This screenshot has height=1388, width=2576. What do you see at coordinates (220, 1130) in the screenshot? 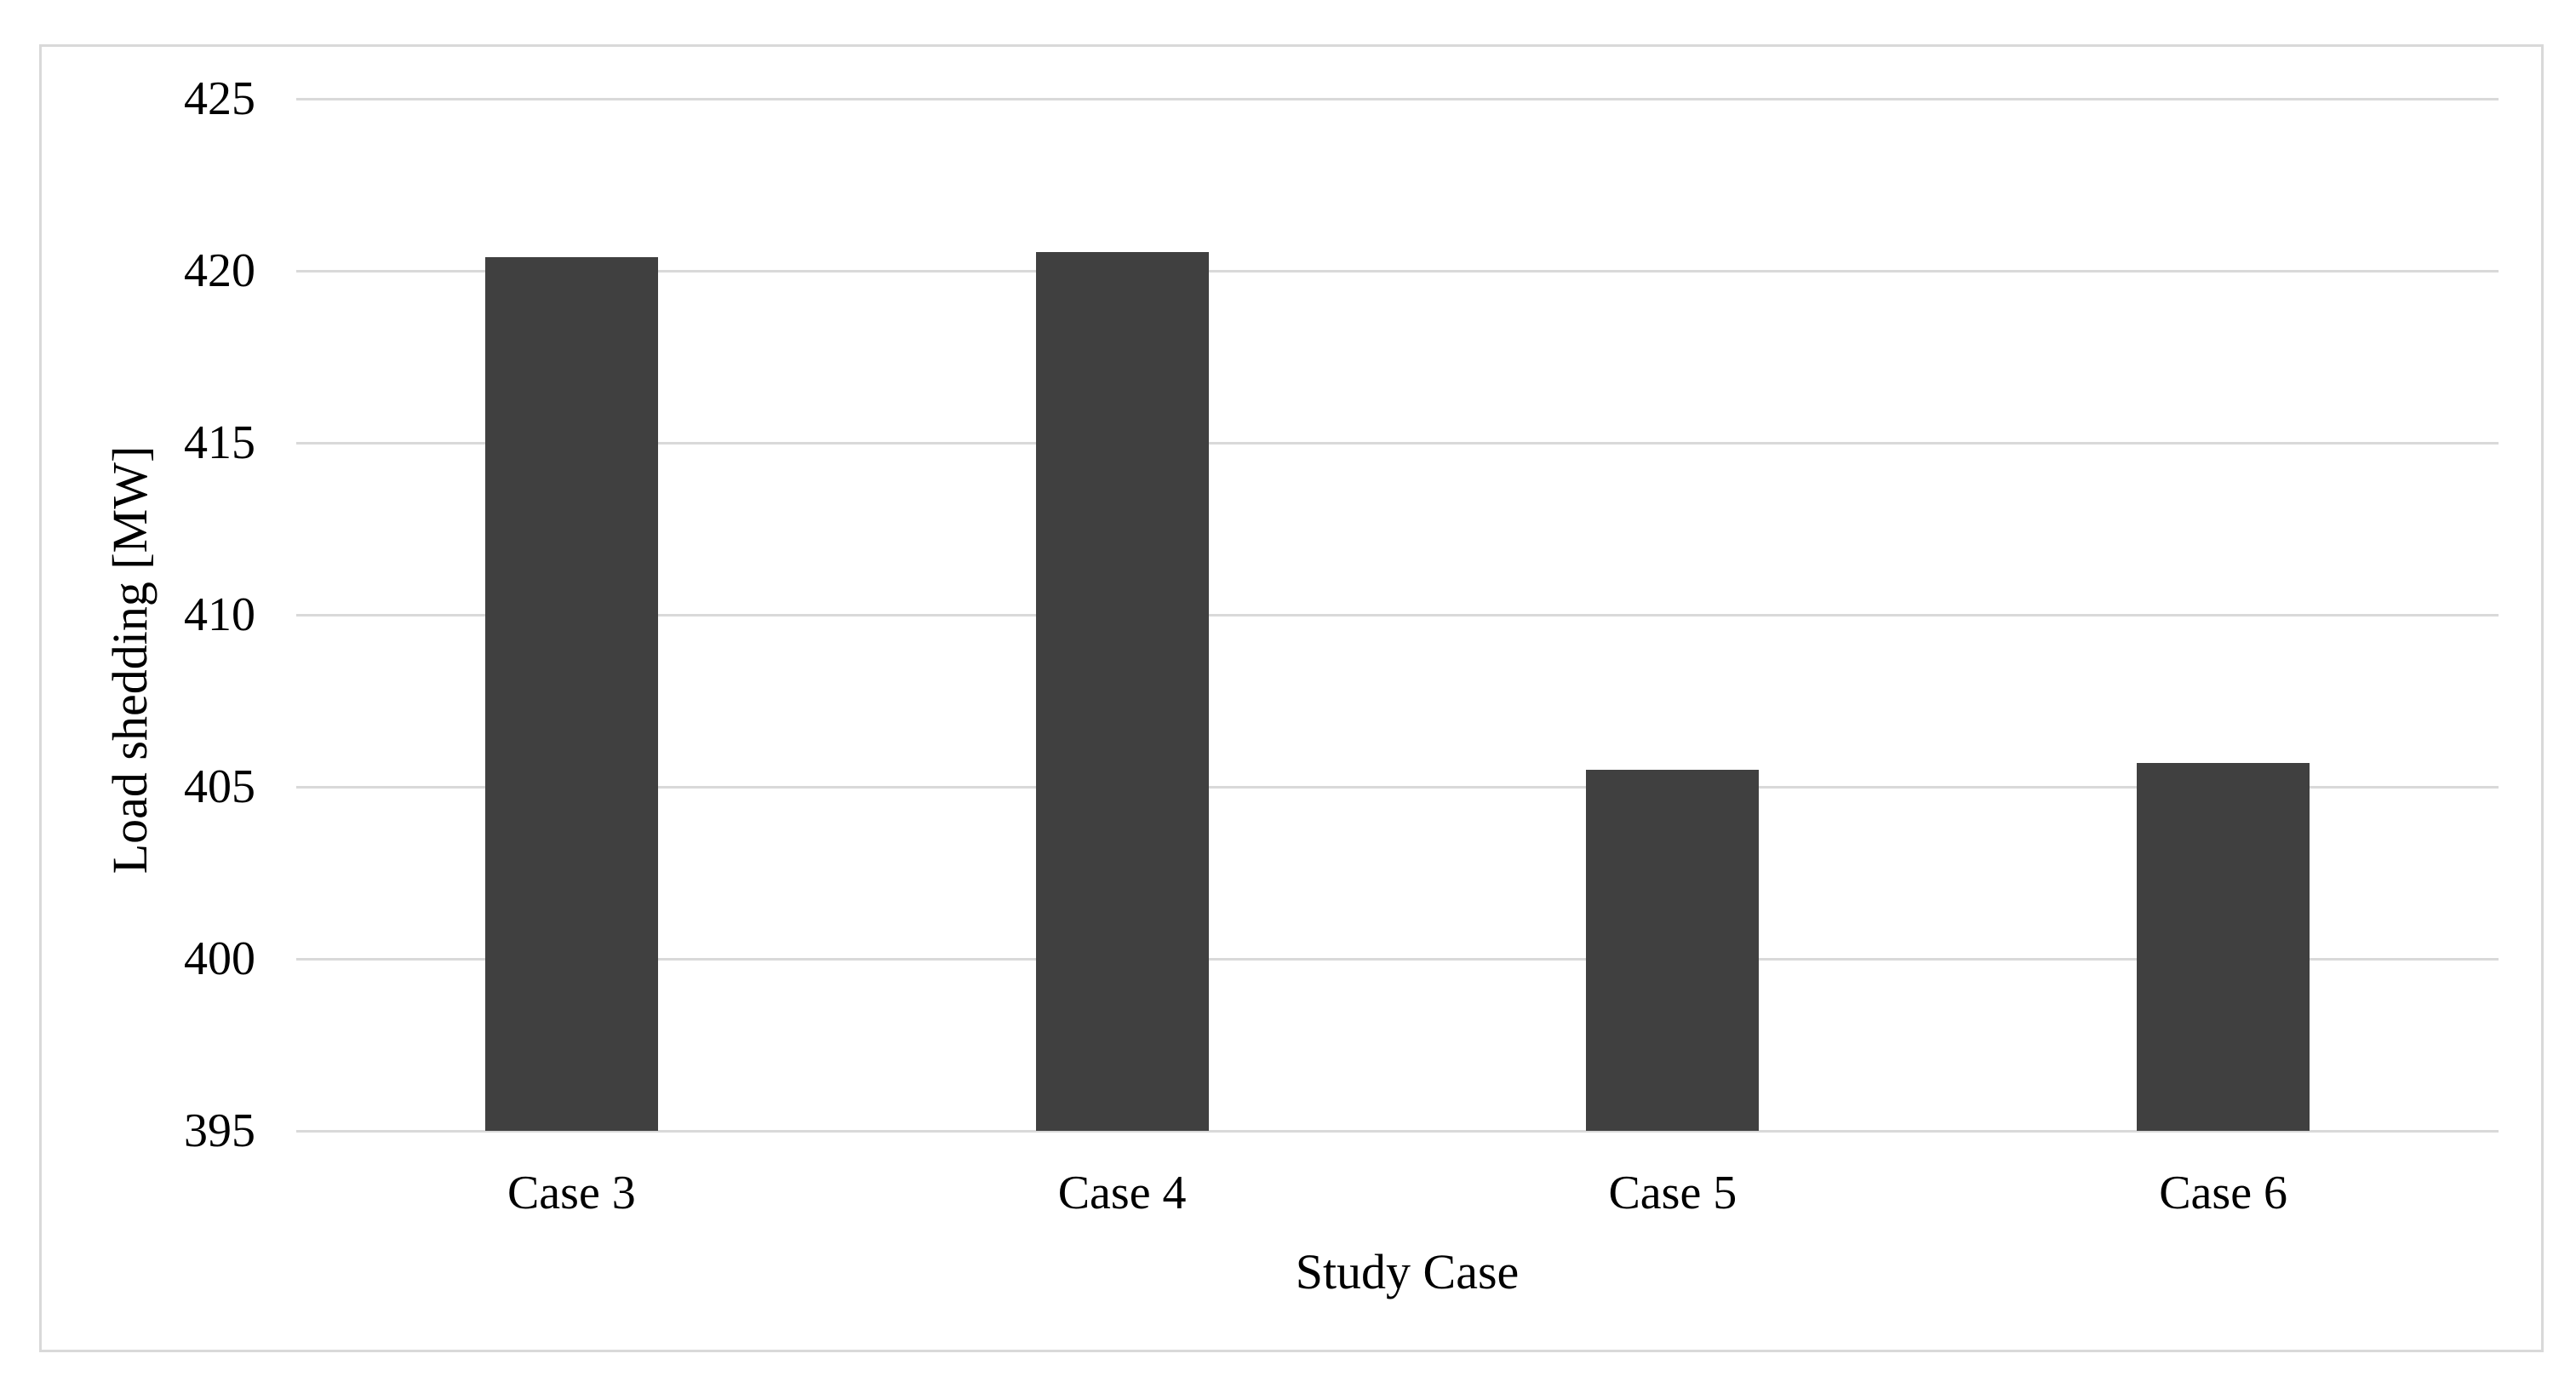
I see `y-tick-label-395: 395` at bounding box center [220, 1130].